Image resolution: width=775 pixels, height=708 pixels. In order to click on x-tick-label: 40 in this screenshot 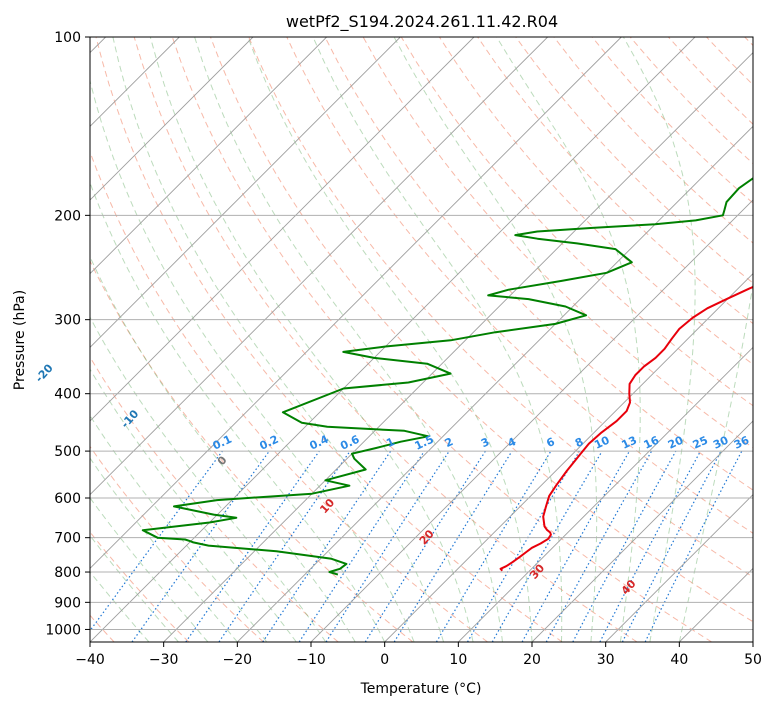, I will do `click(679, 660)`.